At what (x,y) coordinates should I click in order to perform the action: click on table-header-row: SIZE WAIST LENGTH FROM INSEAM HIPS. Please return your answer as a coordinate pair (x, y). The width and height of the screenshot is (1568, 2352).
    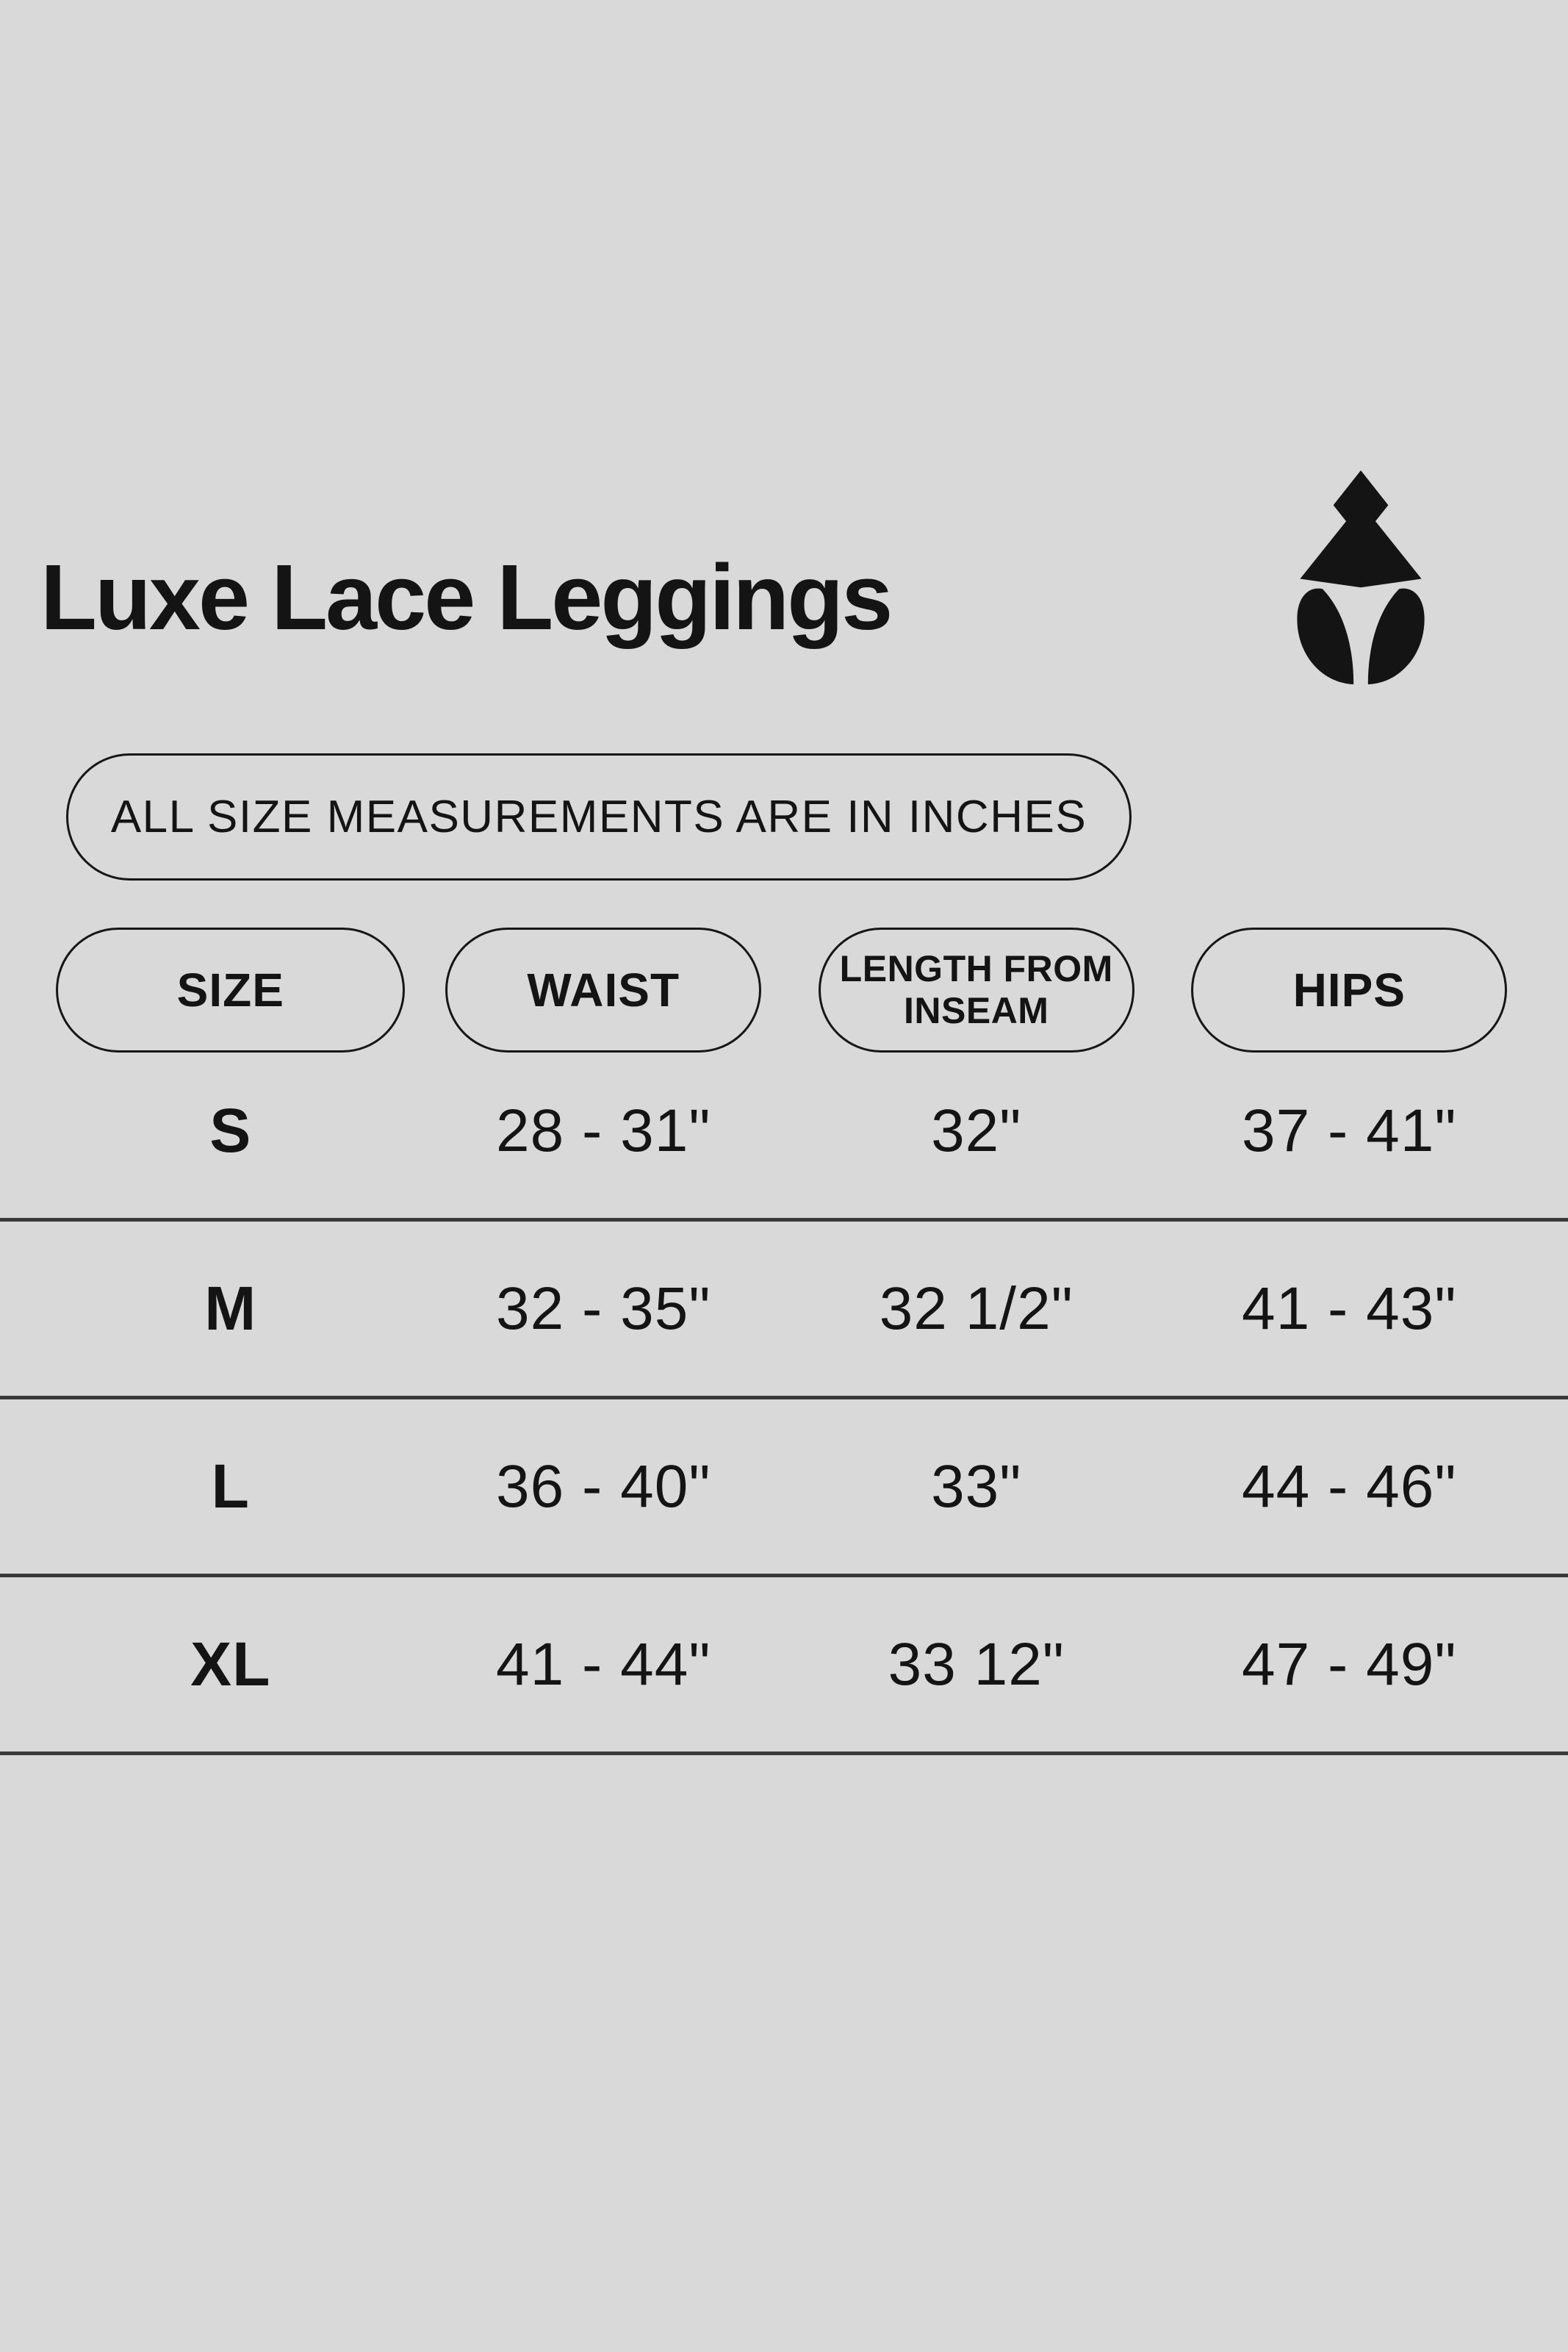
    Looking at the image, I should click on (790, 990).